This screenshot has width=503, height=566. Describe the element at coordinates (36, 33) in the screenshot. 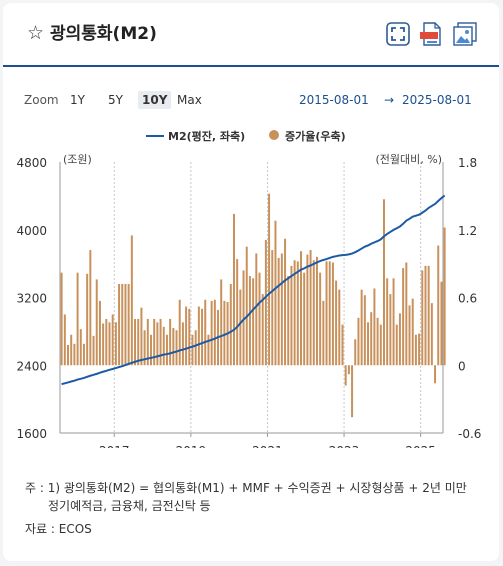

I see `star-outline-icon: ☆` at that location.